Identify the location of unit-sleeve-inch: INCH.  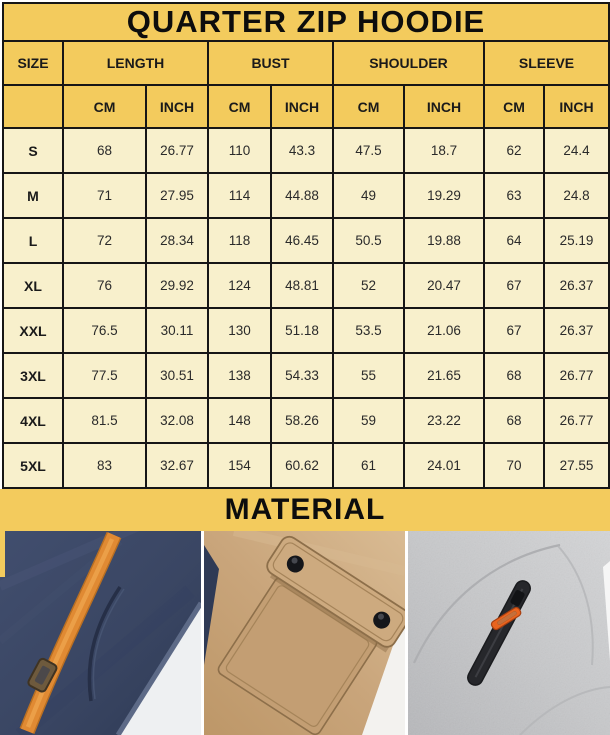
(576, 106).